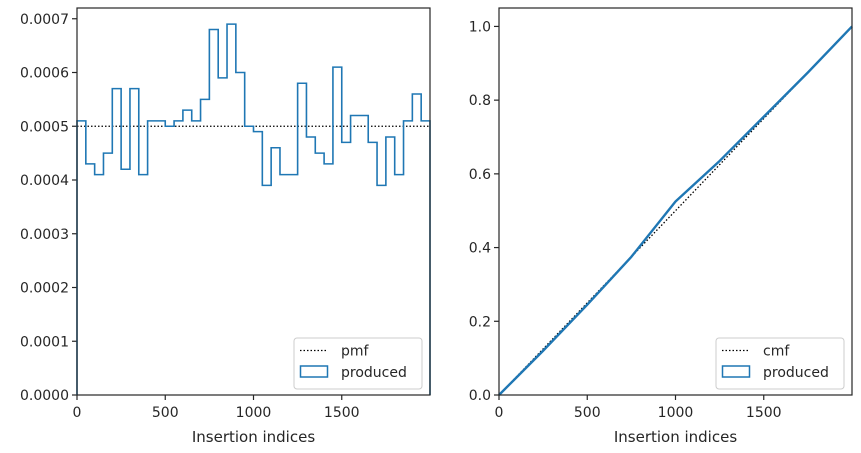  I want to click on y-tick-label: 0.0, so click(480, 396).